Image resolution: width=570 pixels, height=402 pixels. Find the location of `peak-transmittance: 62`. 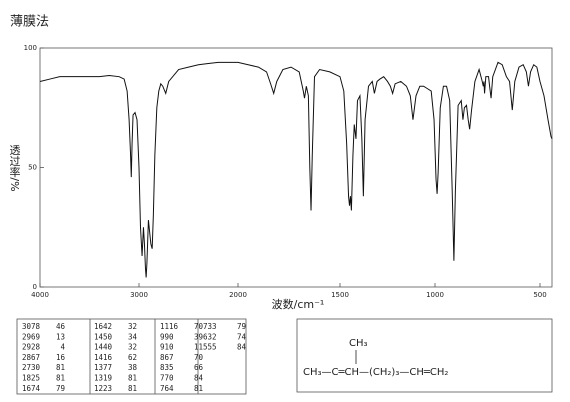

peak-transmittance: 62 is located at coordinates (132, 357).